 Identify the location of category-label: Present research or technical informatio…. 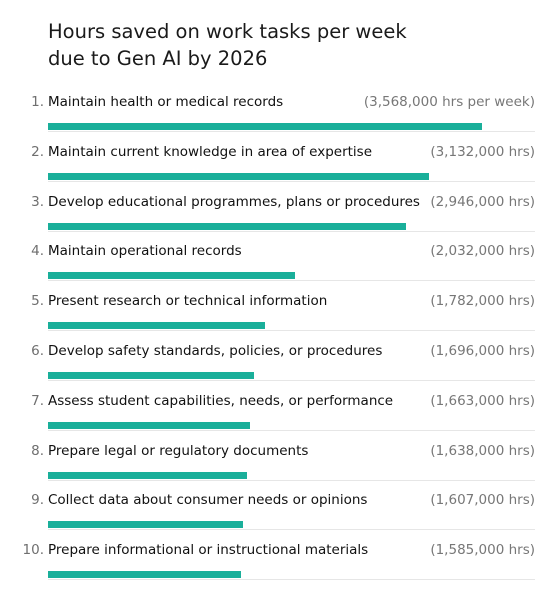
(188, 301).